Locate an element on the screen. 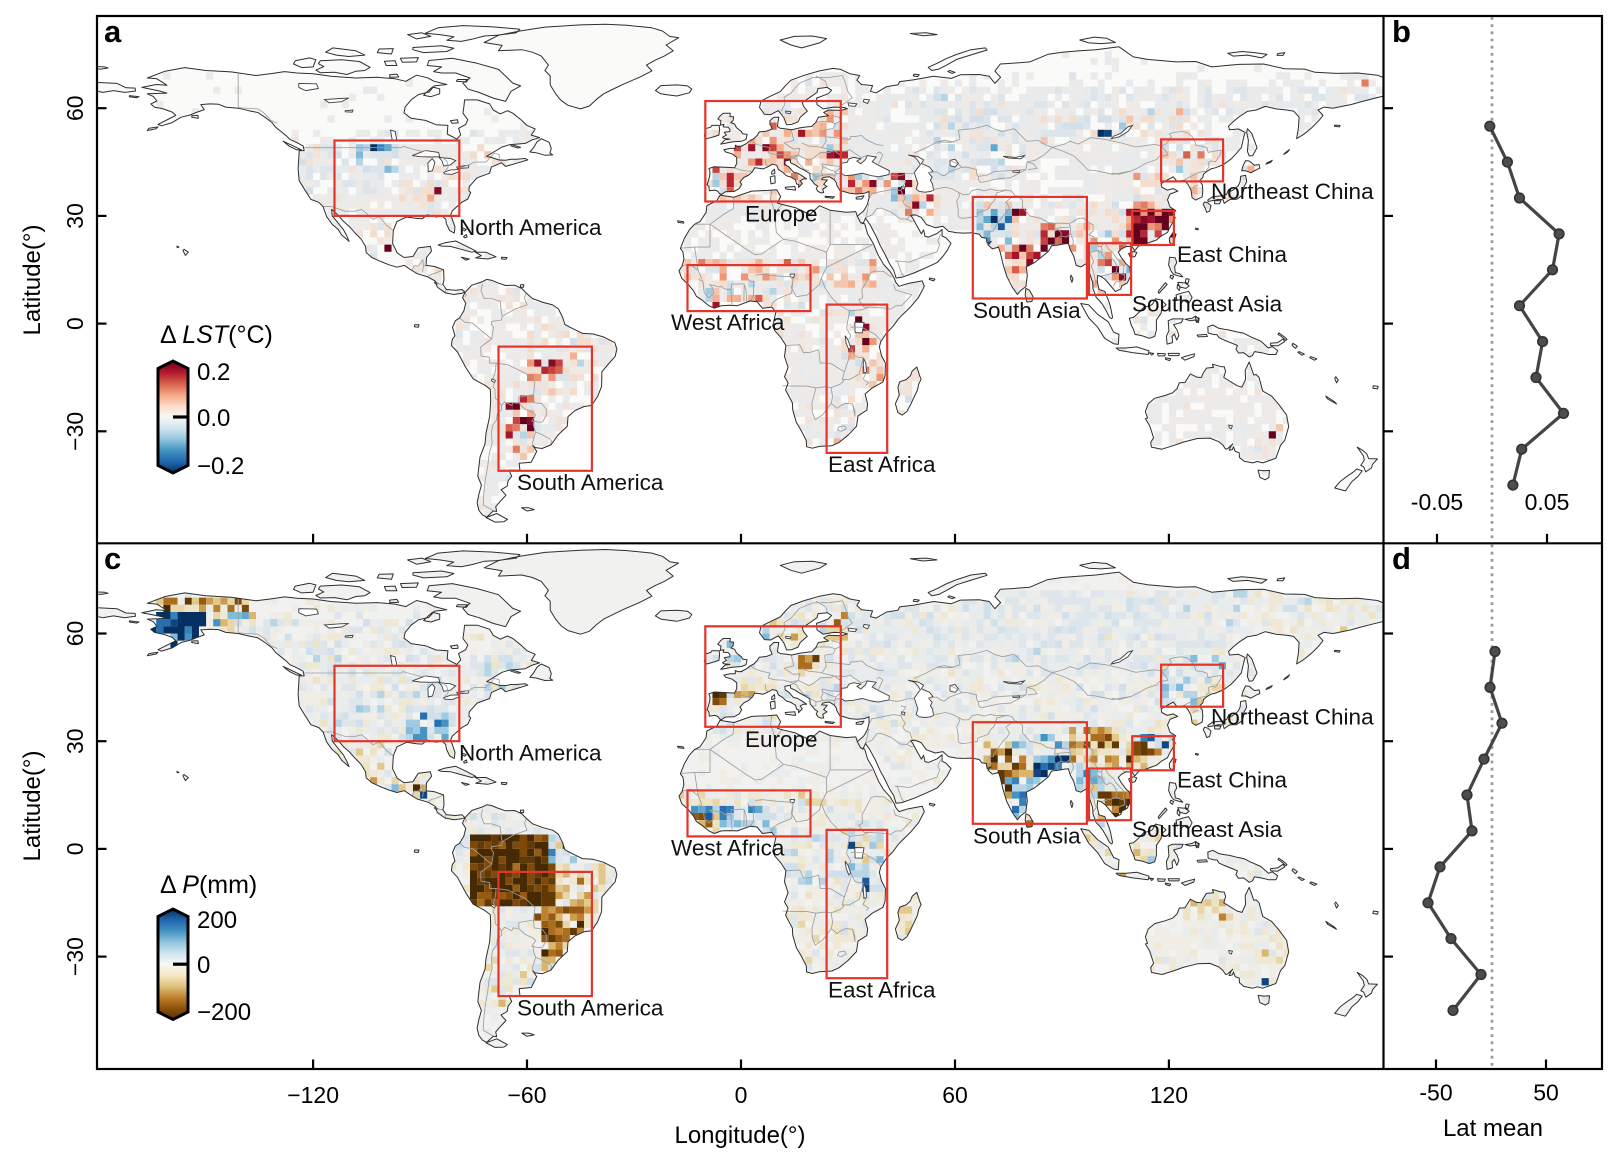 This screenshot has height=1158, width=1622. svg-text: Δ P(mm) is located at coordinates (208, 885).